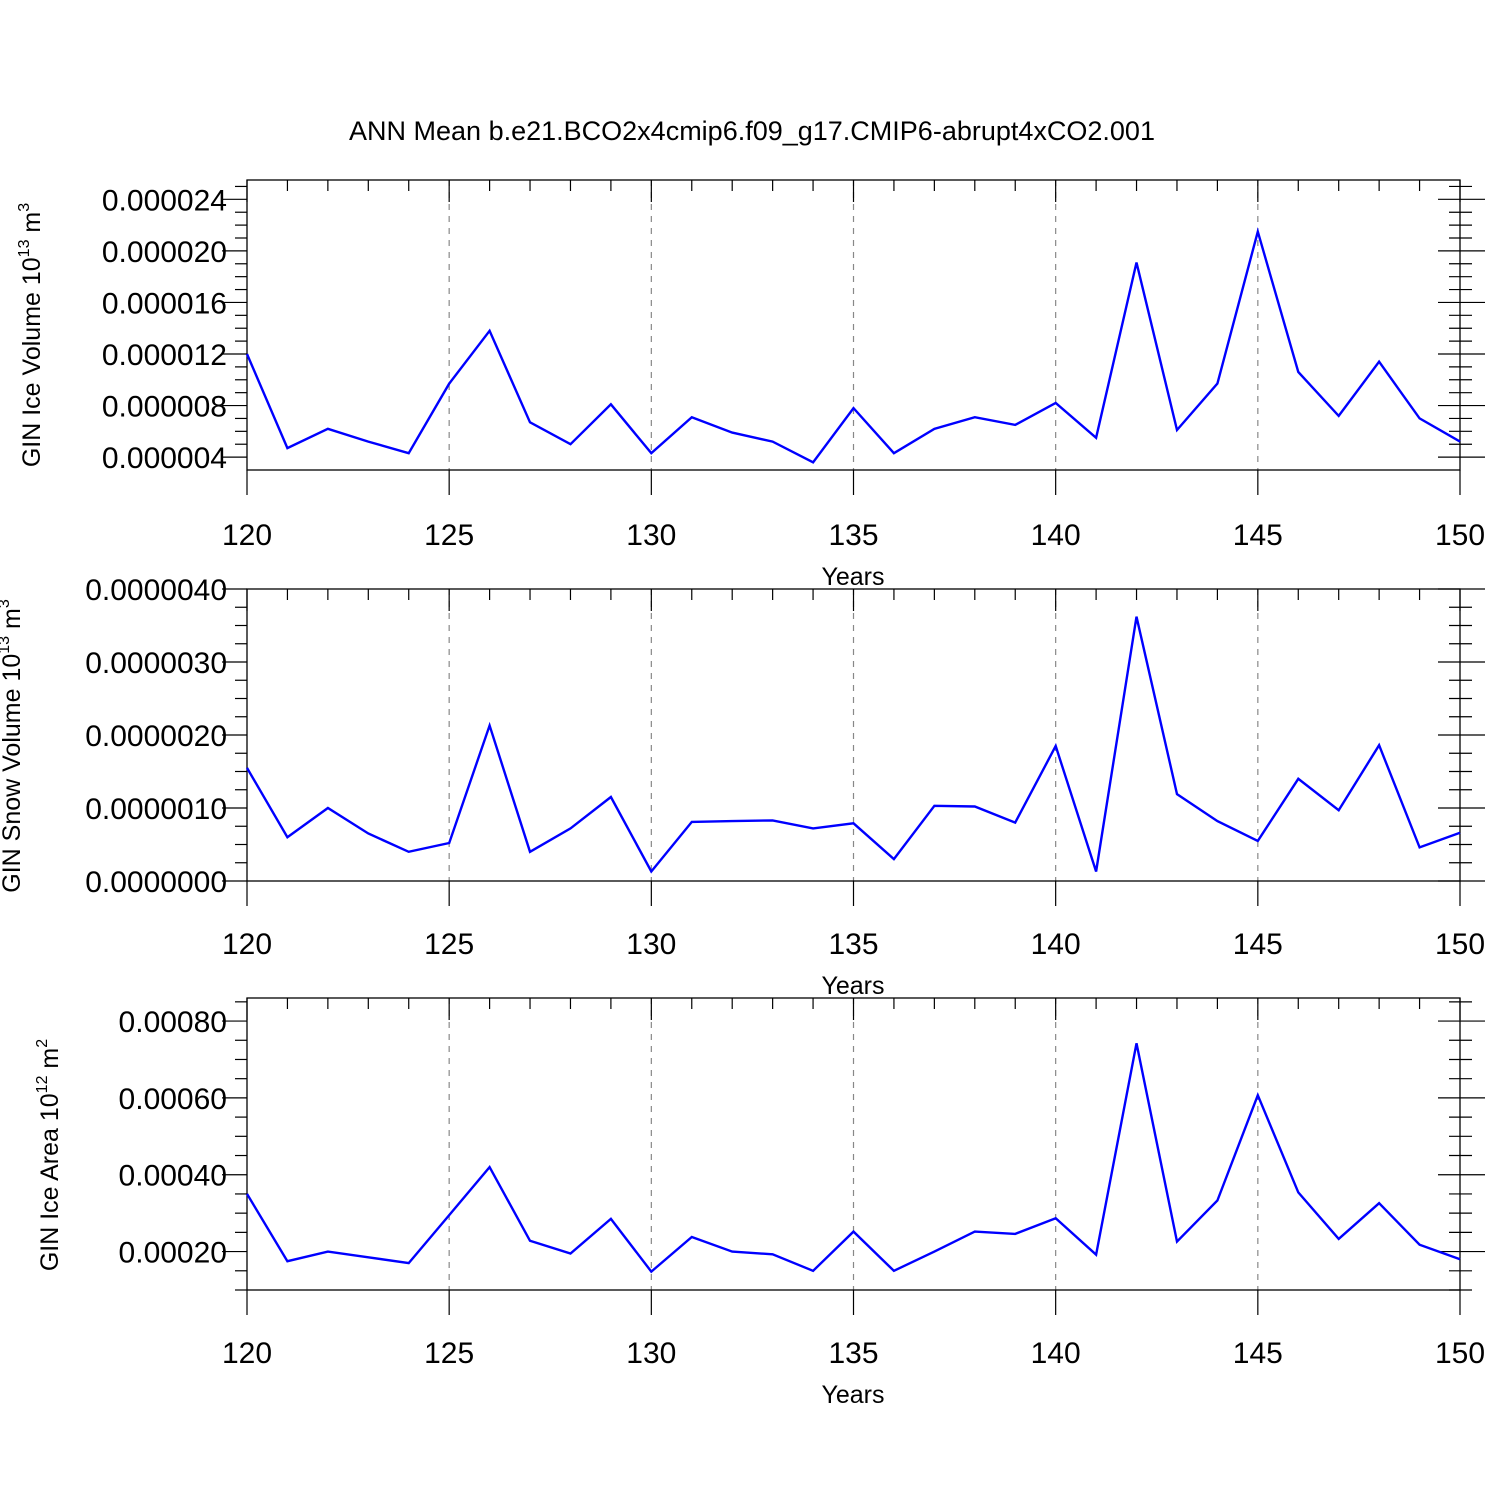 The height and width of the screenshot is (1500, 1500). What do you see at coordinates (164, 355) in the screenshot?
I see `y-tick-label: 0.000012` at bounding box center [164, 355].